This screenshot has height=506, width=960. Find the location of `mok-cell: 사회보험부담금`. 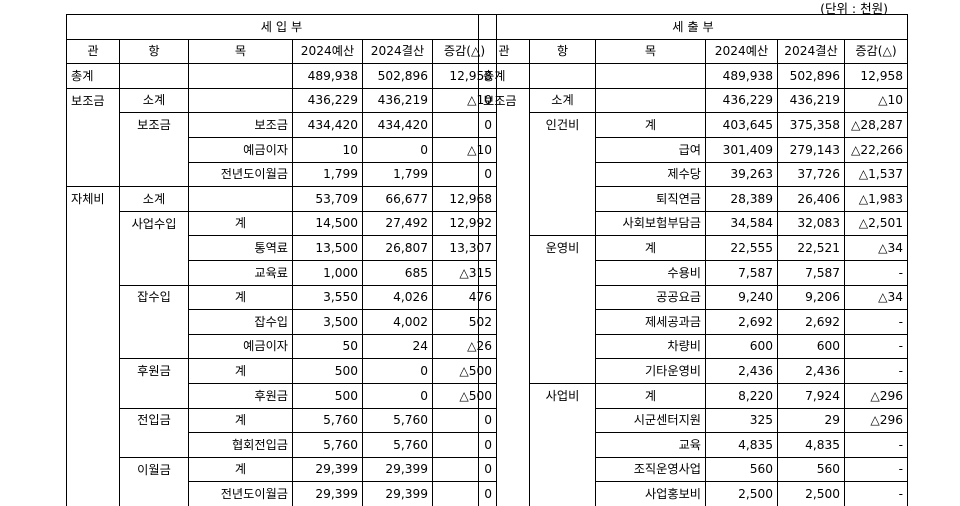

mok-cell: 사회보험부담금 is located at coordinates (650, 223).